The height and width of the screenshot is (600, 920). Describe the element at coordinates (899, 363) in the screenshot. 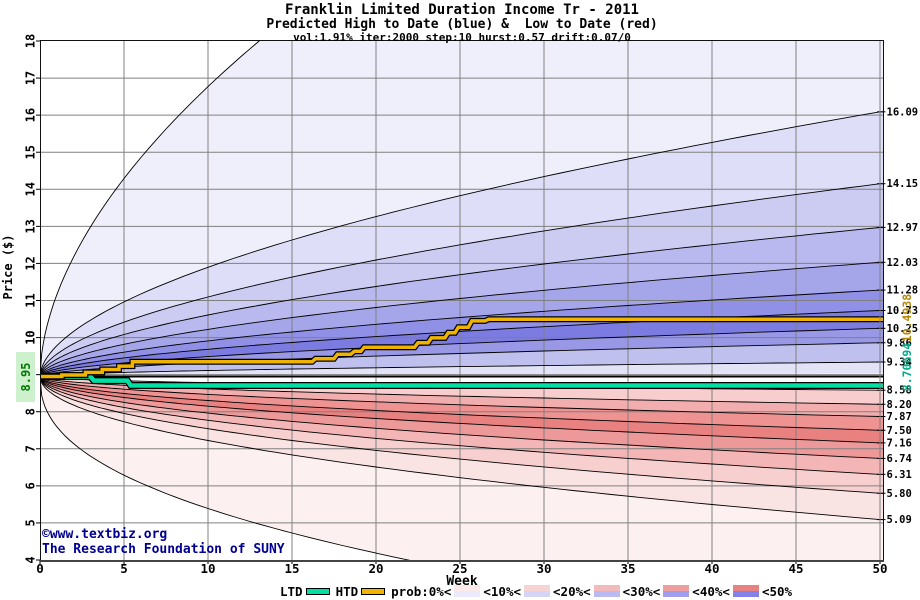

I see `percentile-label: 9.34` at that location.